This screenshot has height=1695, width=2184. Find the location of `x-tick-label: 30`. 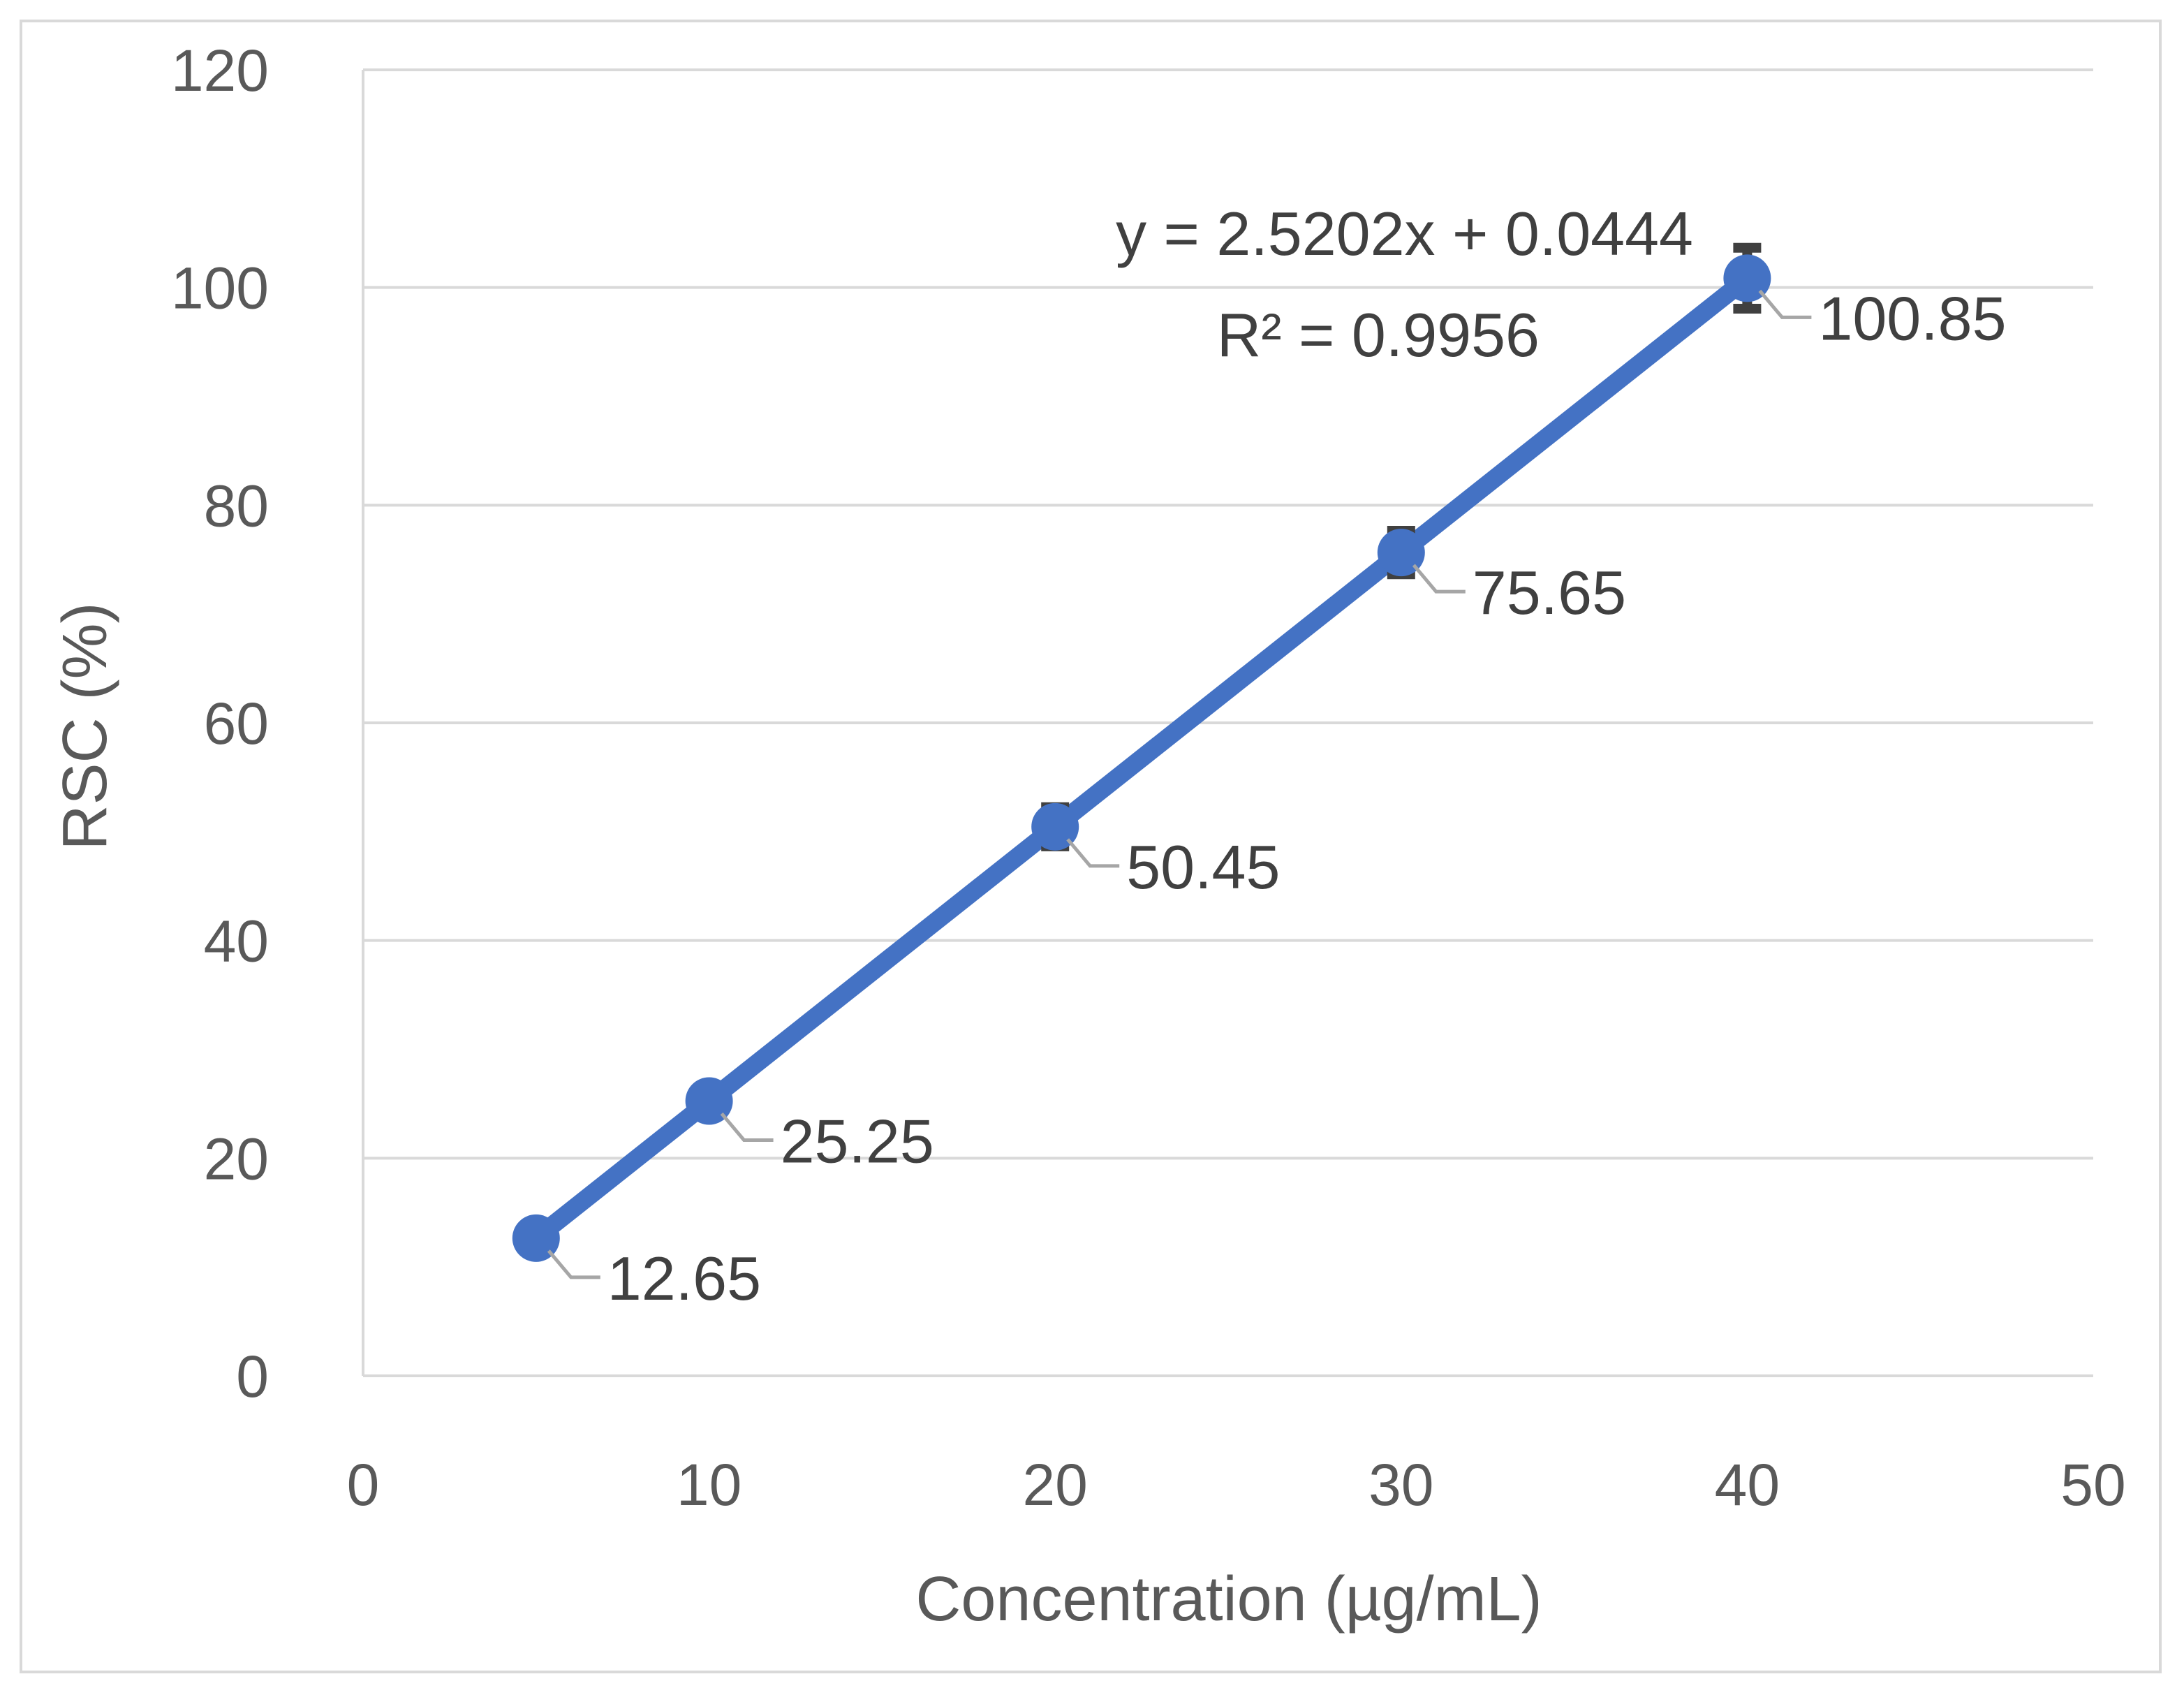

x-tick-label: 30 is located at coordinates (1400, 1485).